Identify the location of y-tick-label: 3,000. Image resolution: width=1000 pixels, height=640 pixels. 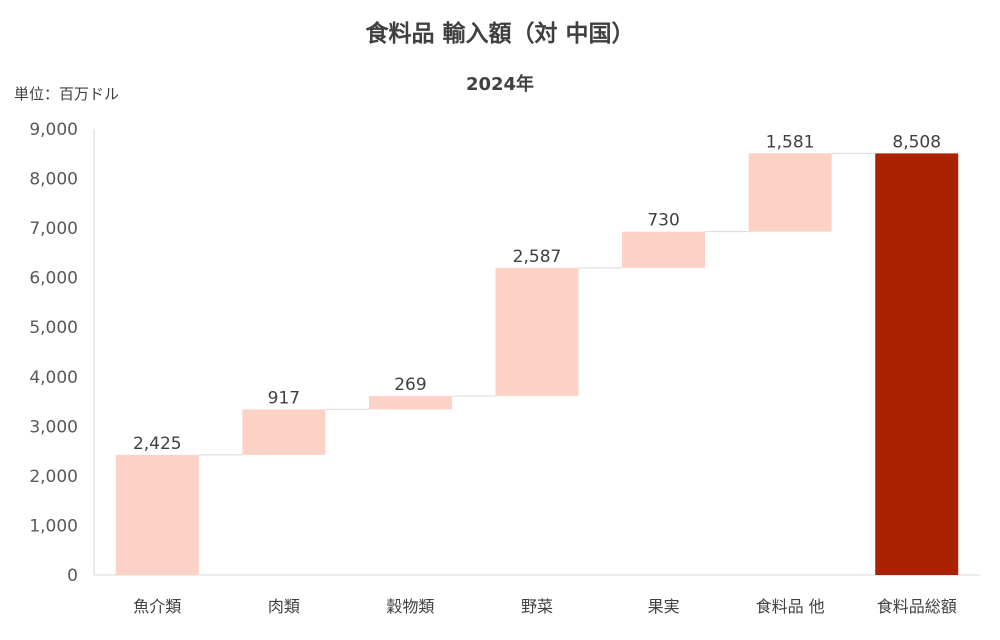
(53, 427).